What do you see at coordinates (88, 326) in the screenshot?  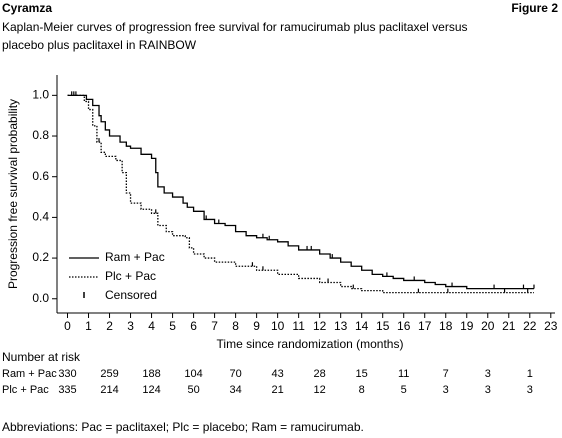 I see `x-tick-label: 1` at bounding box center [88, 326].